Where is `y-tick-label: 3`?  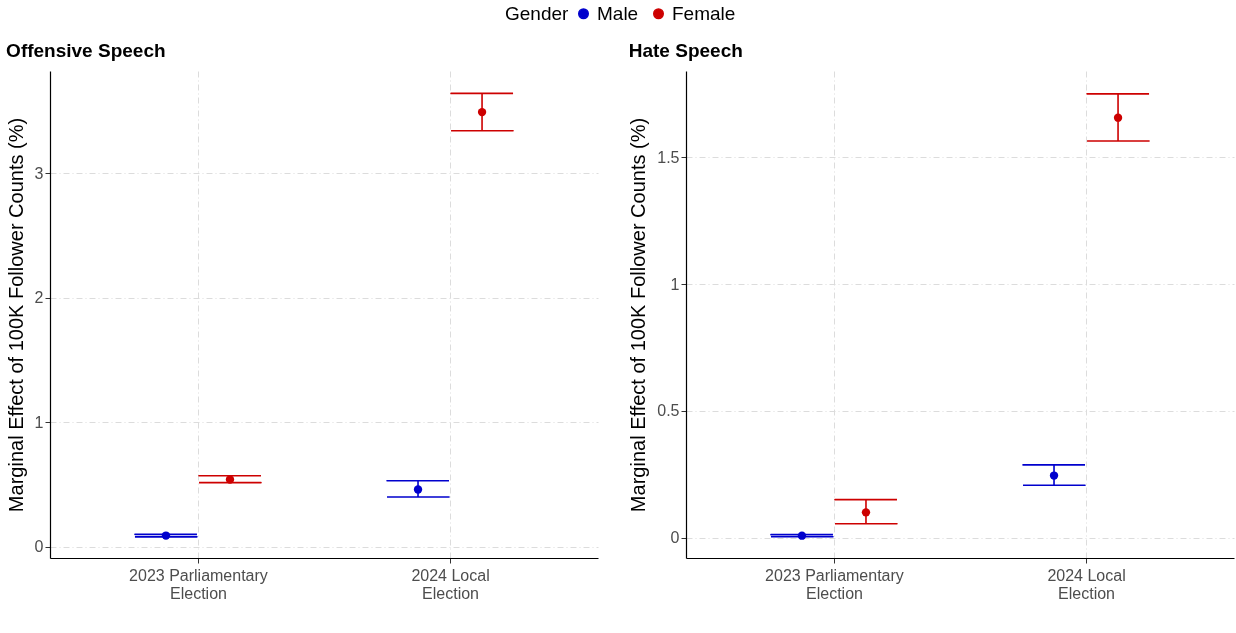
y-tick-label: 3 is located at coordinates (39, 173).